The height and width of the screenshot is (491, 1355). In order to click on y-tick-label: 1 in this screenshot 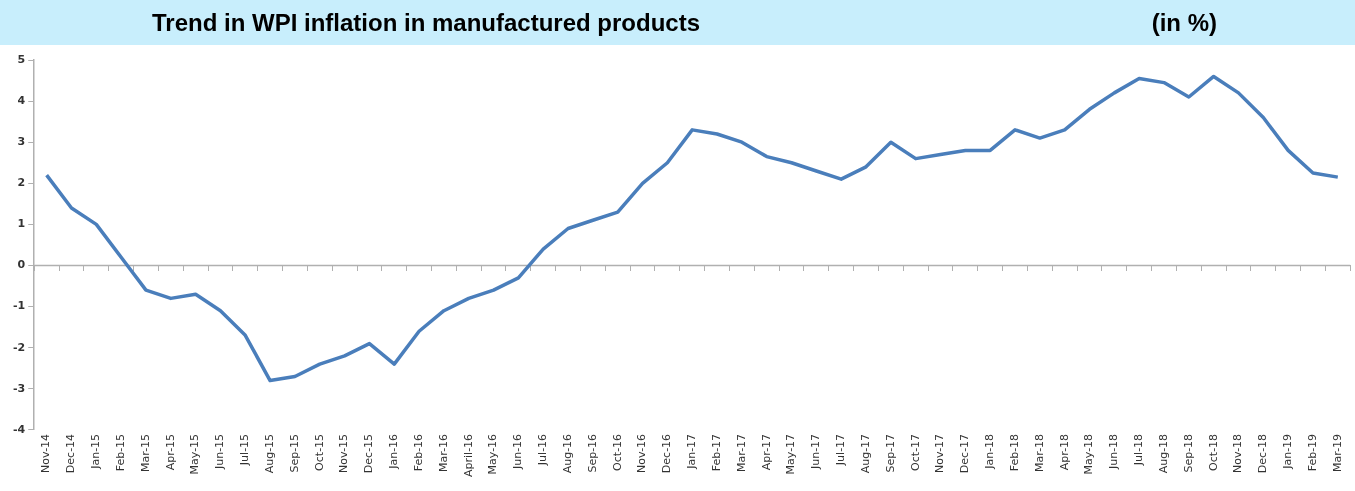, I will do `click(21, 224)`.